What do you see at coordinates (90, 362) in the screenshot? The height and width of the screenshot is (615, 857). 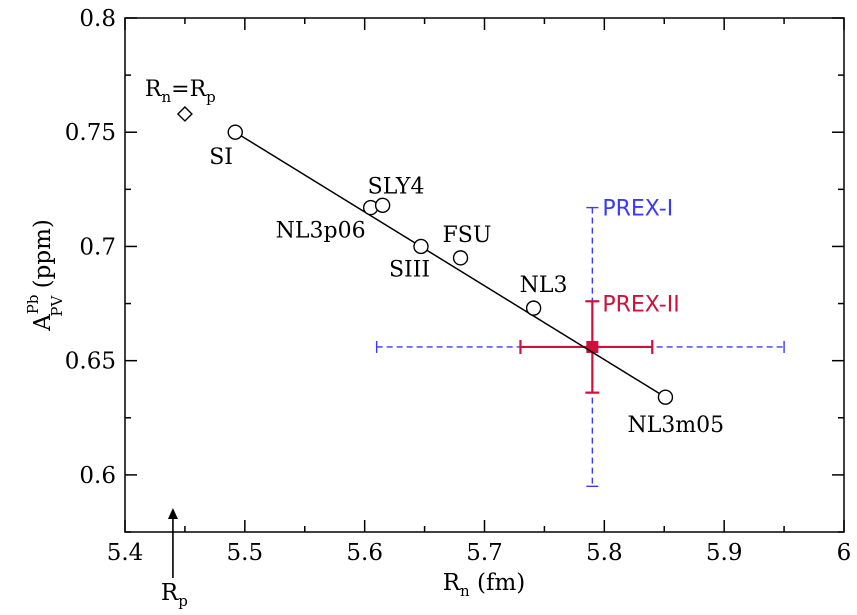 I see `y-tick-label: 0.65` at bounding box center [90, 362].